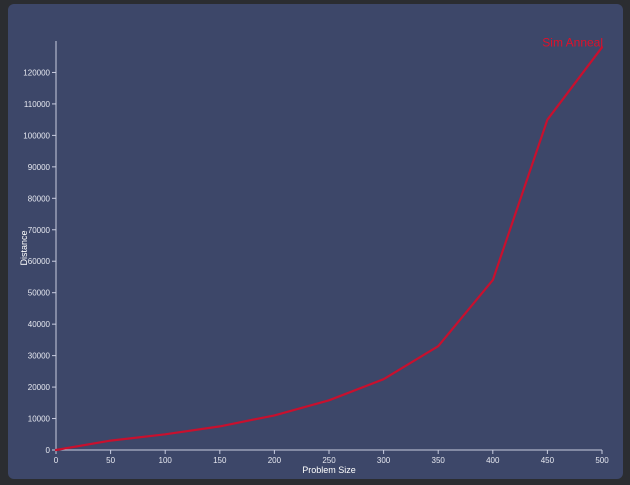 Image resolution: width=630 pixels, height=485 pixels. I want to click on x-tick-label: 150, so click(220, 460).